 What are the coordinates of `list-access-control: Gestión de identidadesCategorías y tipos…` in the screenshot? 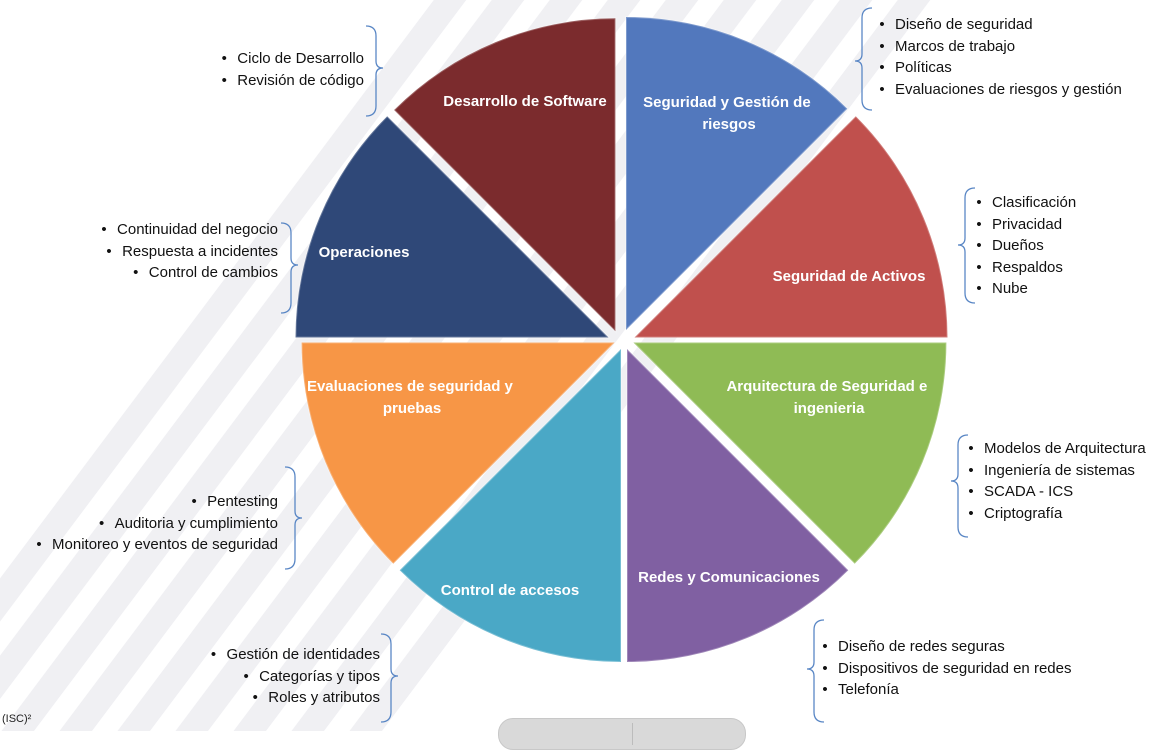 It's located at (292, 676).